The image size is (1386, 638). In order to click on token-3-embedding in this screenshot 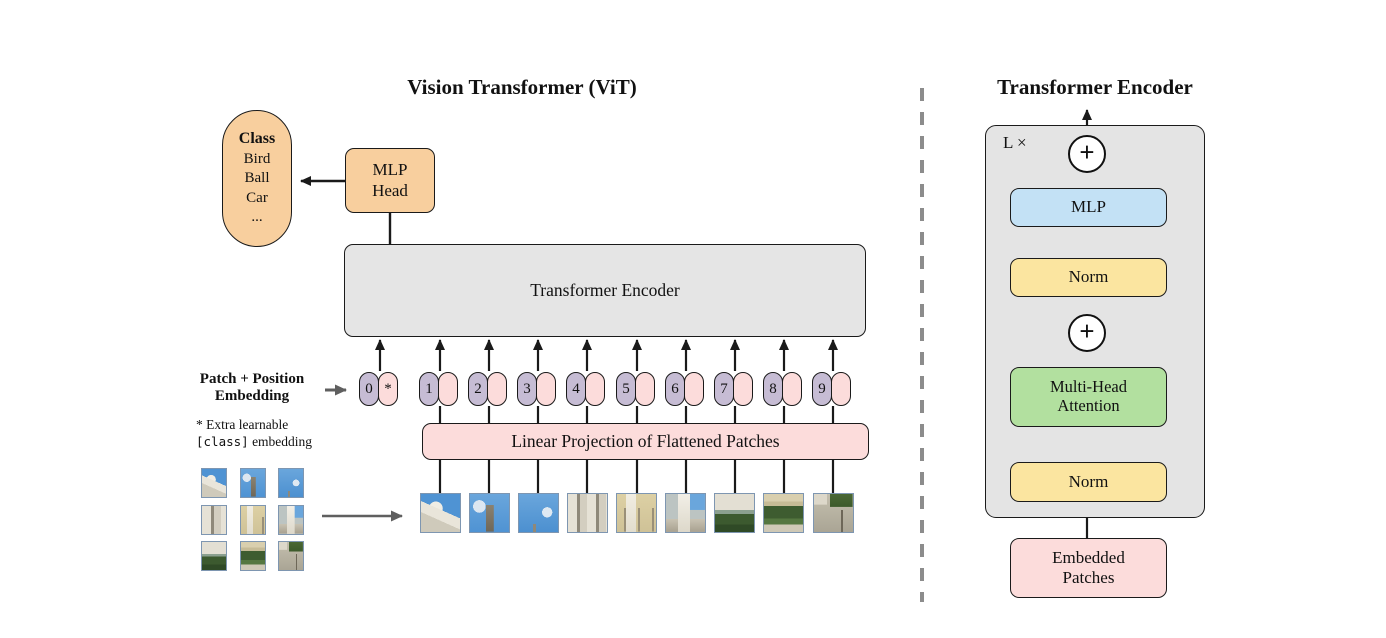, I will do `click(546, 389)`.